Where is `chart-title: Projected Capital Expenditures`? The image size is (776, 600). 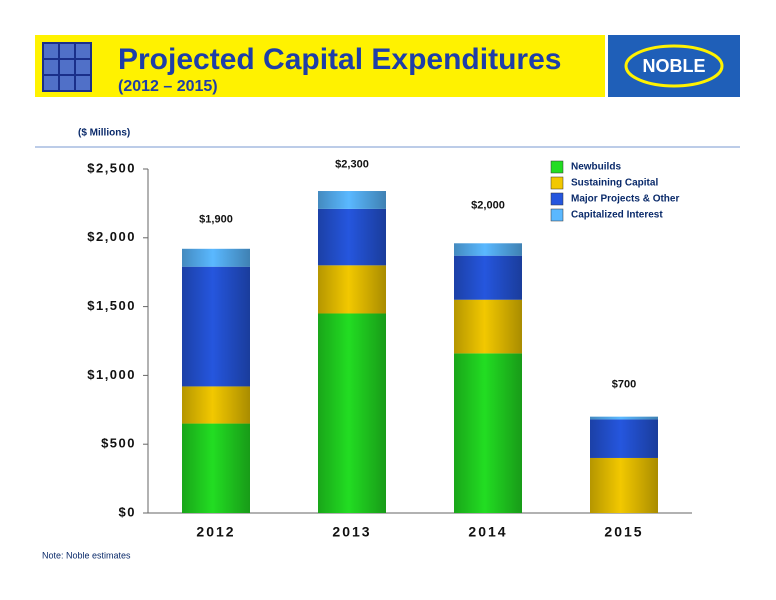 chart-title: Projected Capital Expenditures is located at coordinates (339, 59).